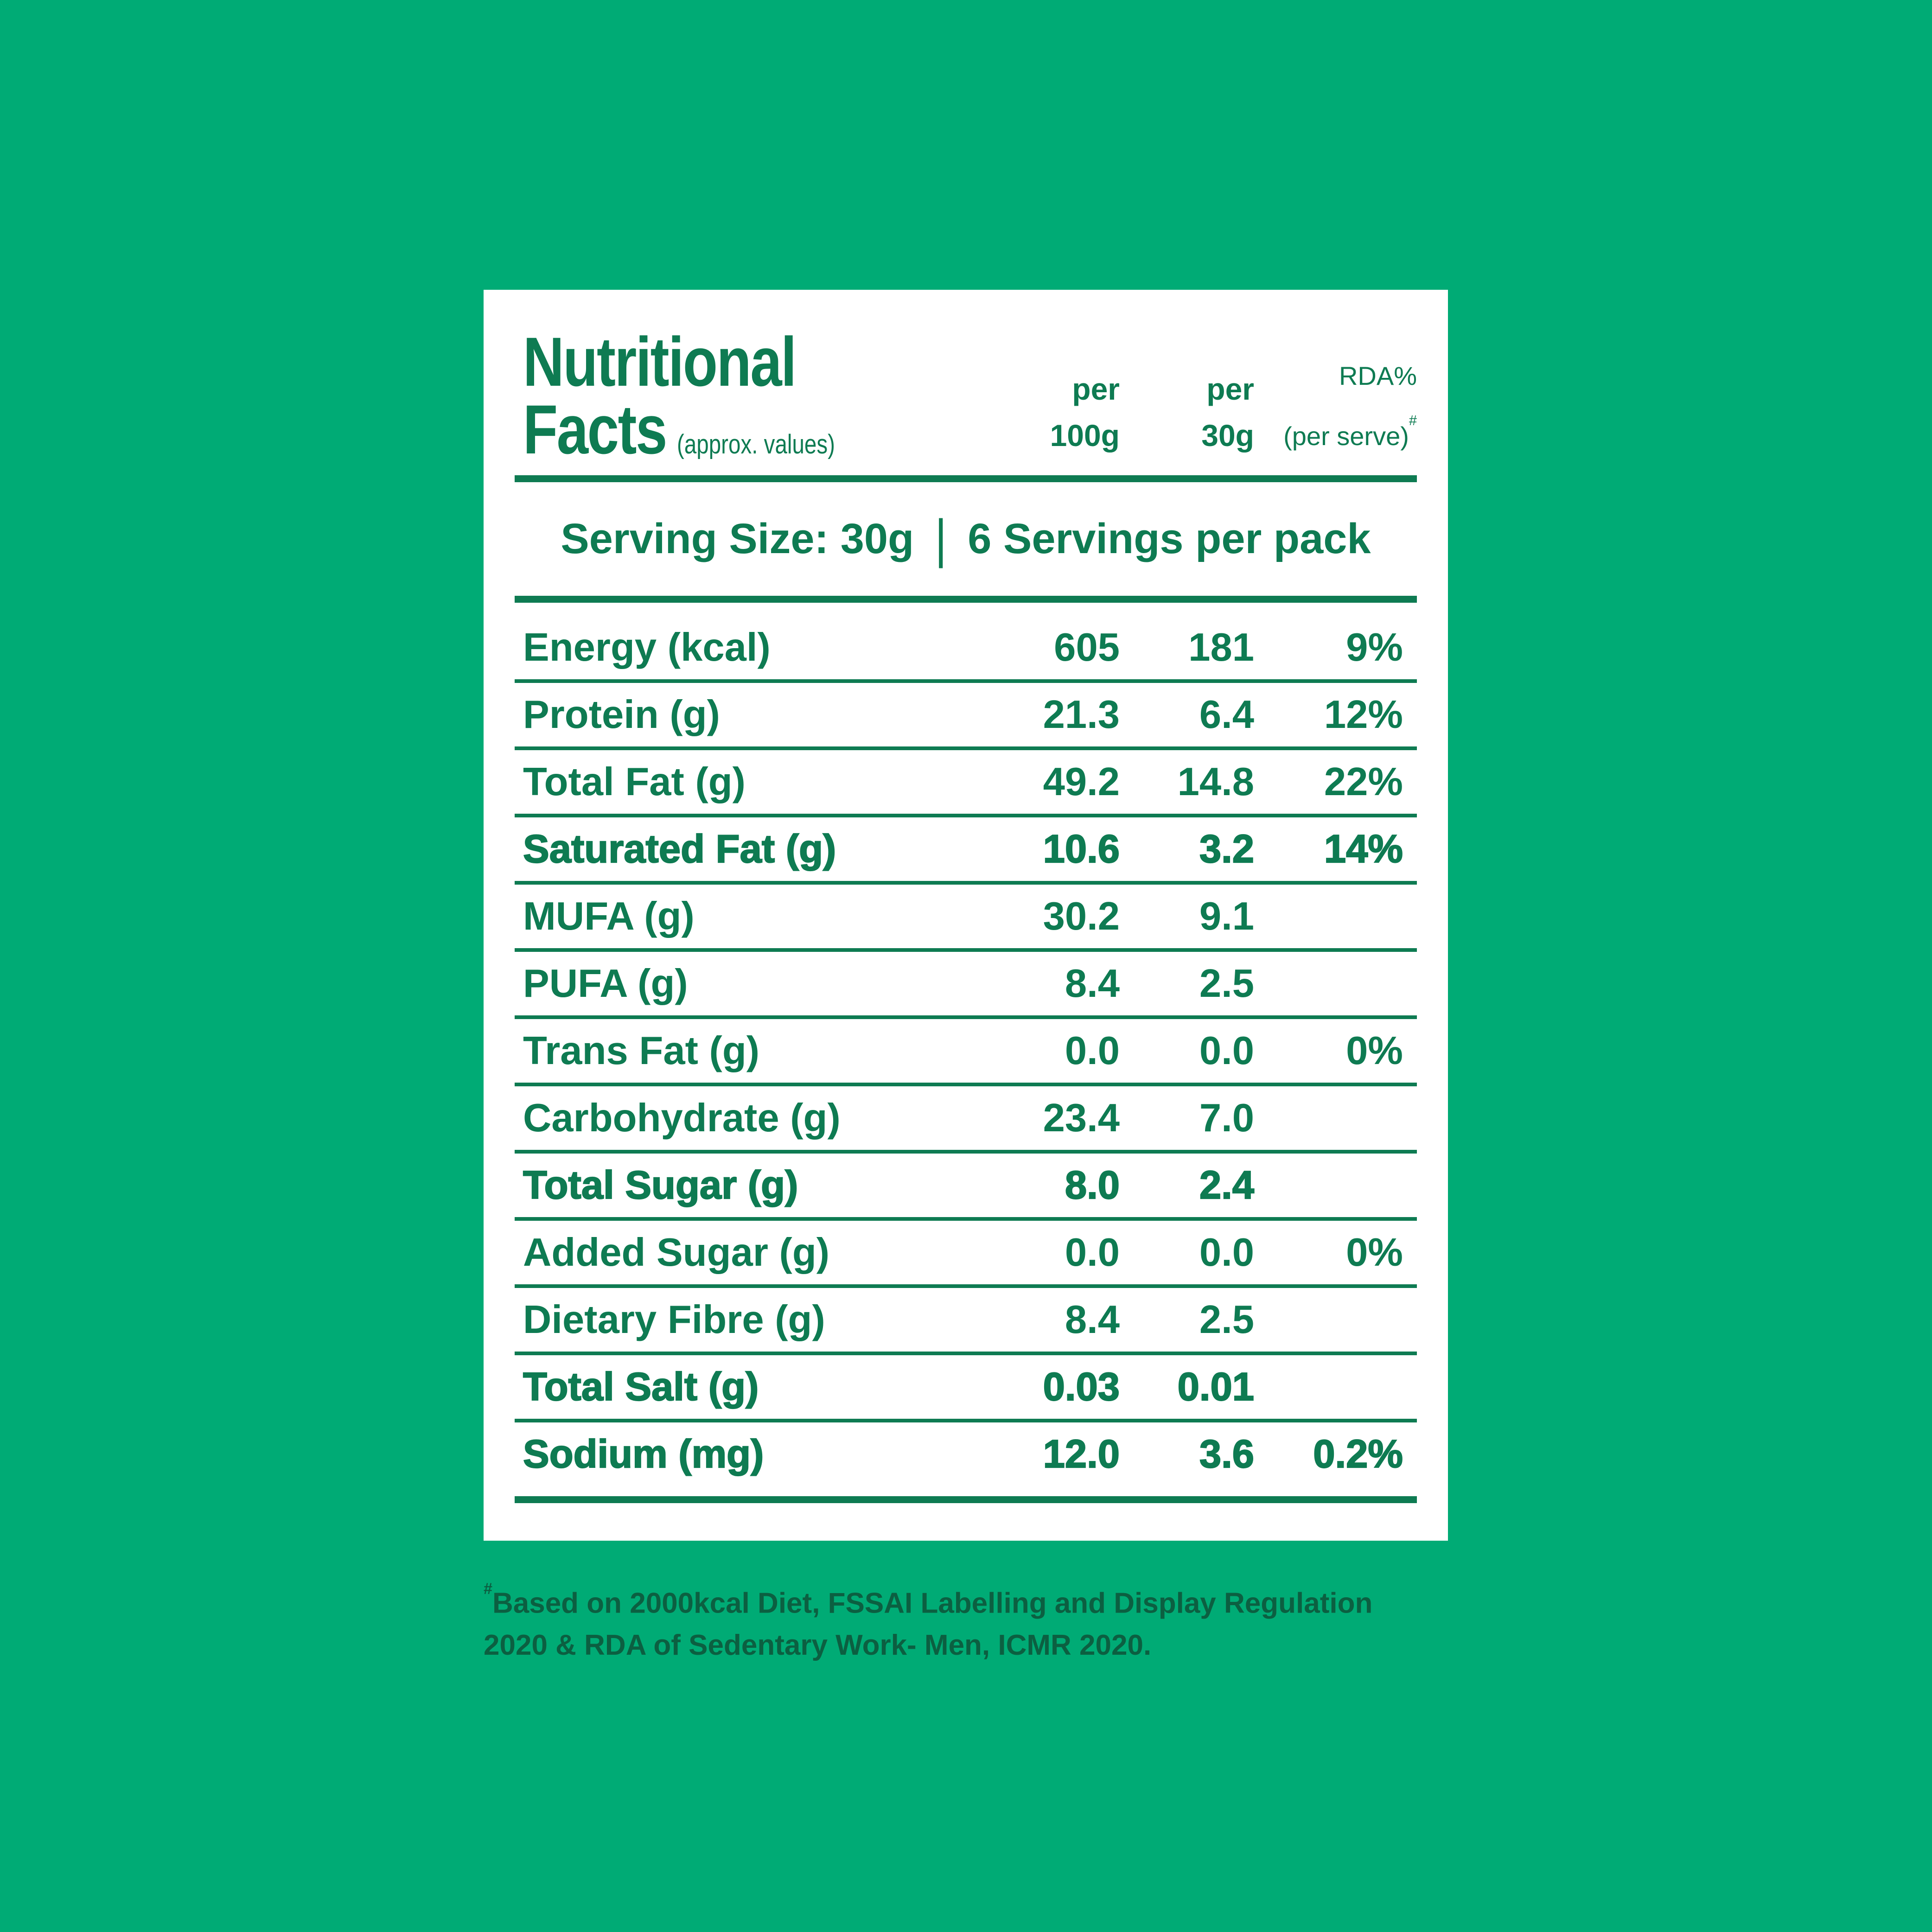 The height and width of the screenshot is (1932, 1932). What do you see at coordinates (641, 1386) in the screenshot?
I see `nutrient-name: Total Salt (g)` at bounding box center [641, 1386].